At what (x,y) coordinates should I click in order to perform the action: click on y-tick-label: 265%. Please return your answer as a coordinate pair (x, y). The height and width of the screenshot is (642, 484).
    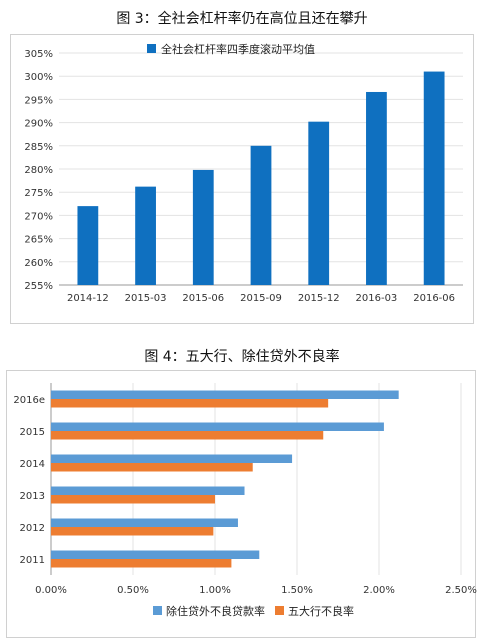
    Looking at the image, I should click on (38, 240).